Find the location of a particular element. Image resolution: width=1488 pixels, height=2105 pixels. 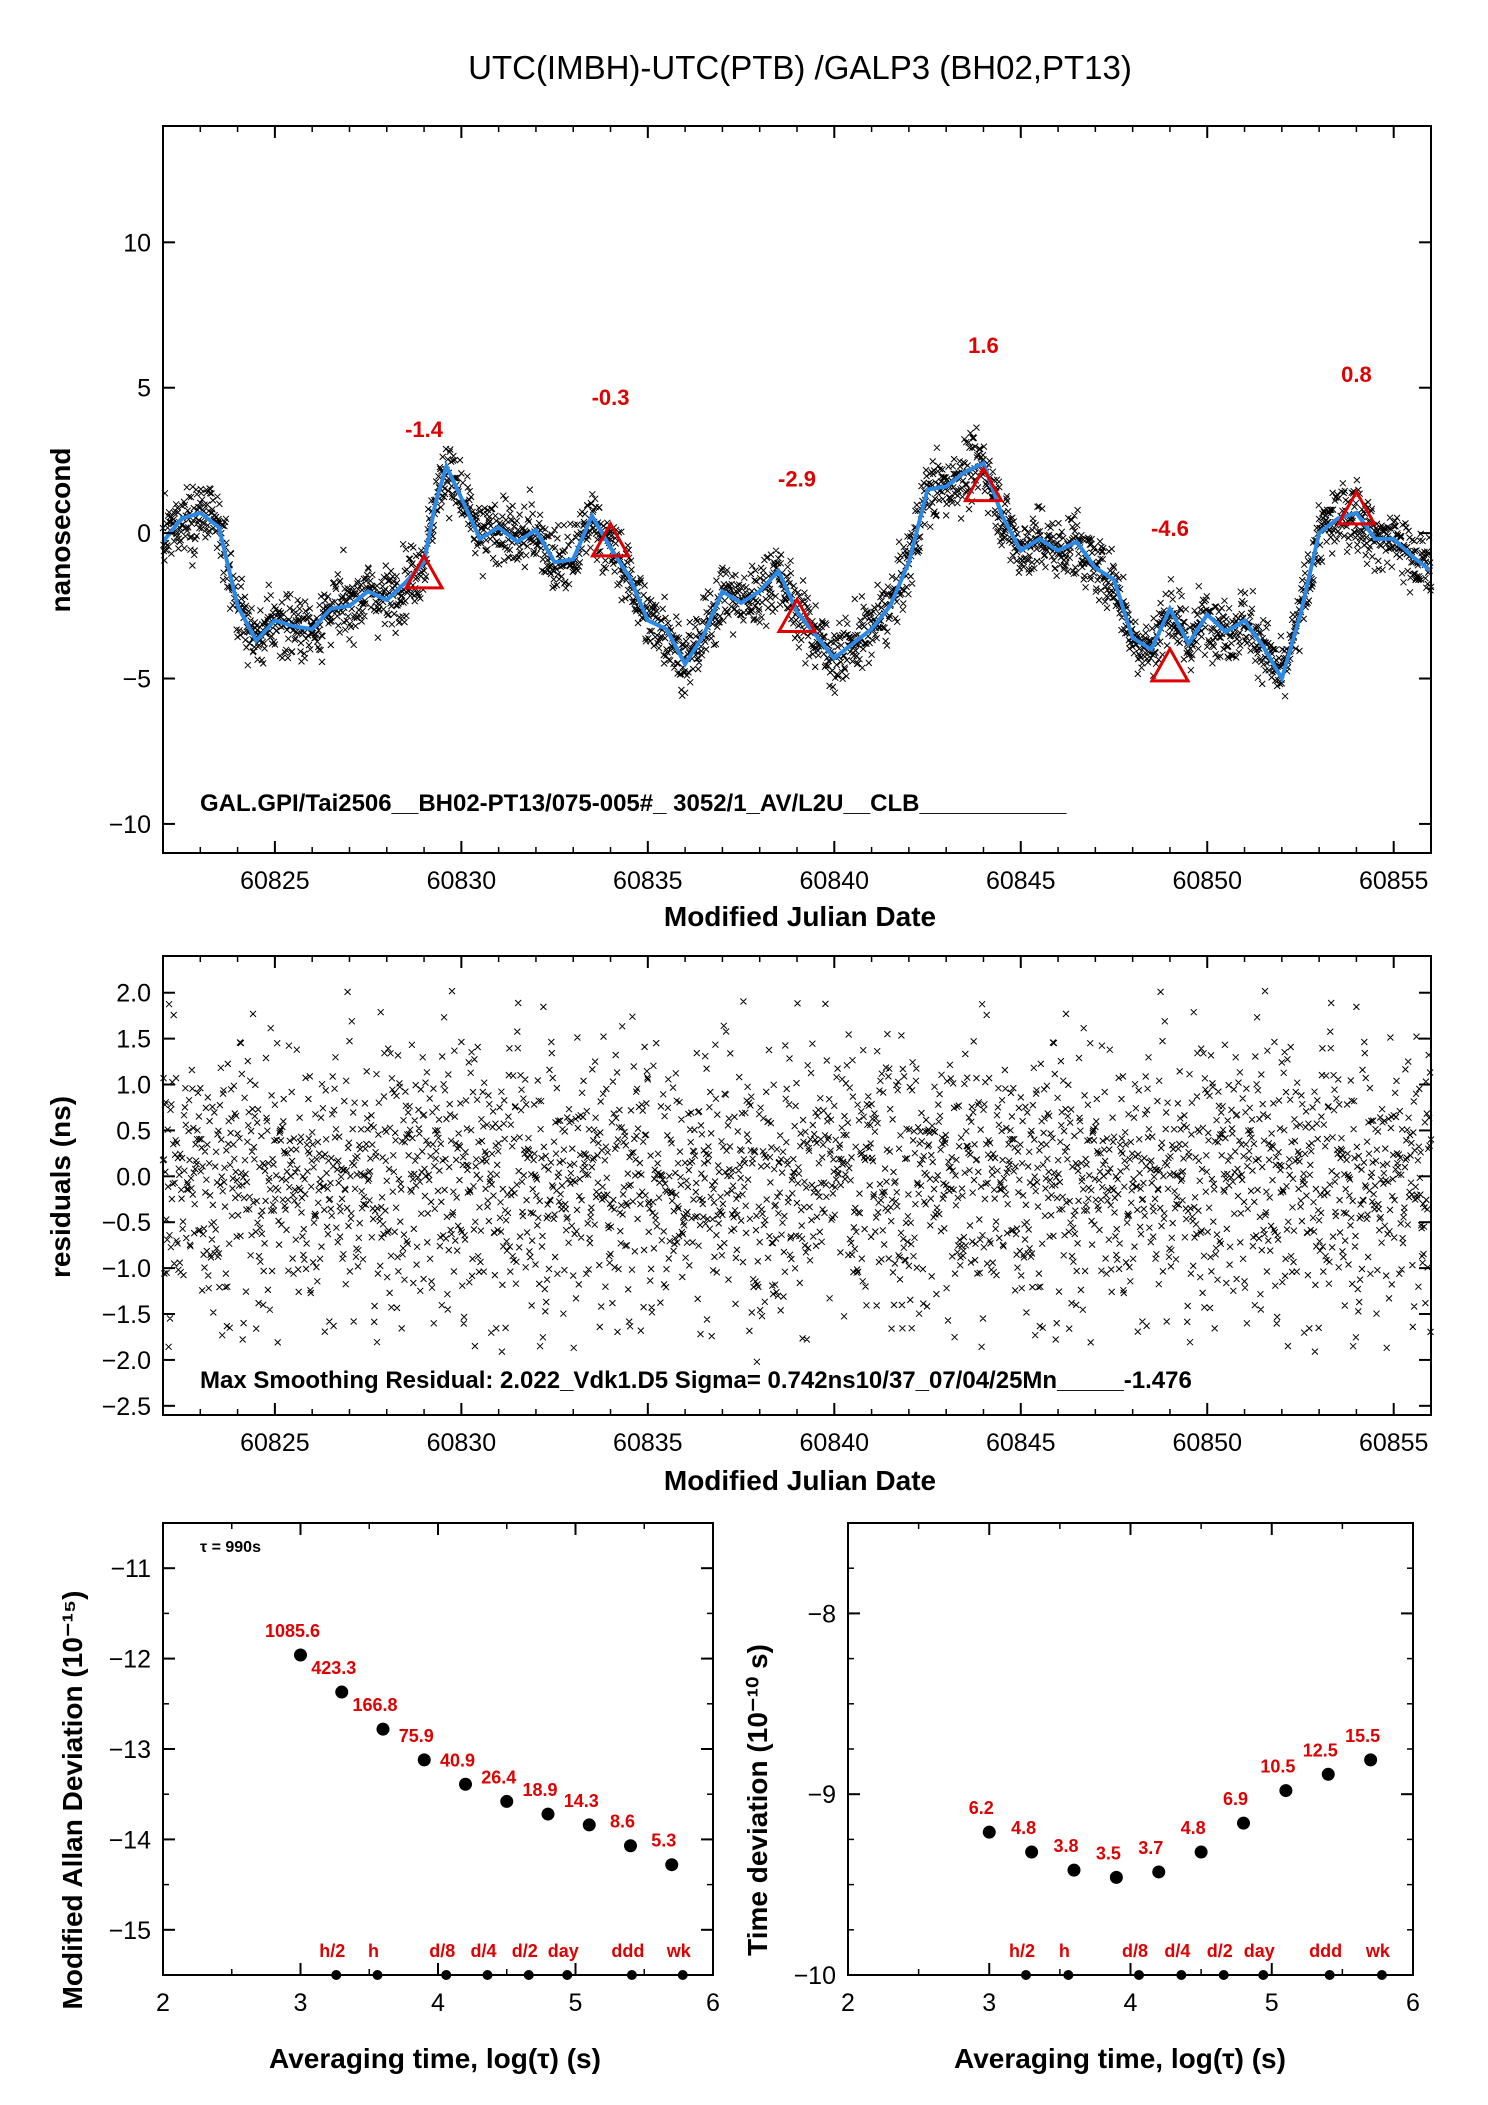

y-tick-label: −14 is located at coordinates (130, 1840).